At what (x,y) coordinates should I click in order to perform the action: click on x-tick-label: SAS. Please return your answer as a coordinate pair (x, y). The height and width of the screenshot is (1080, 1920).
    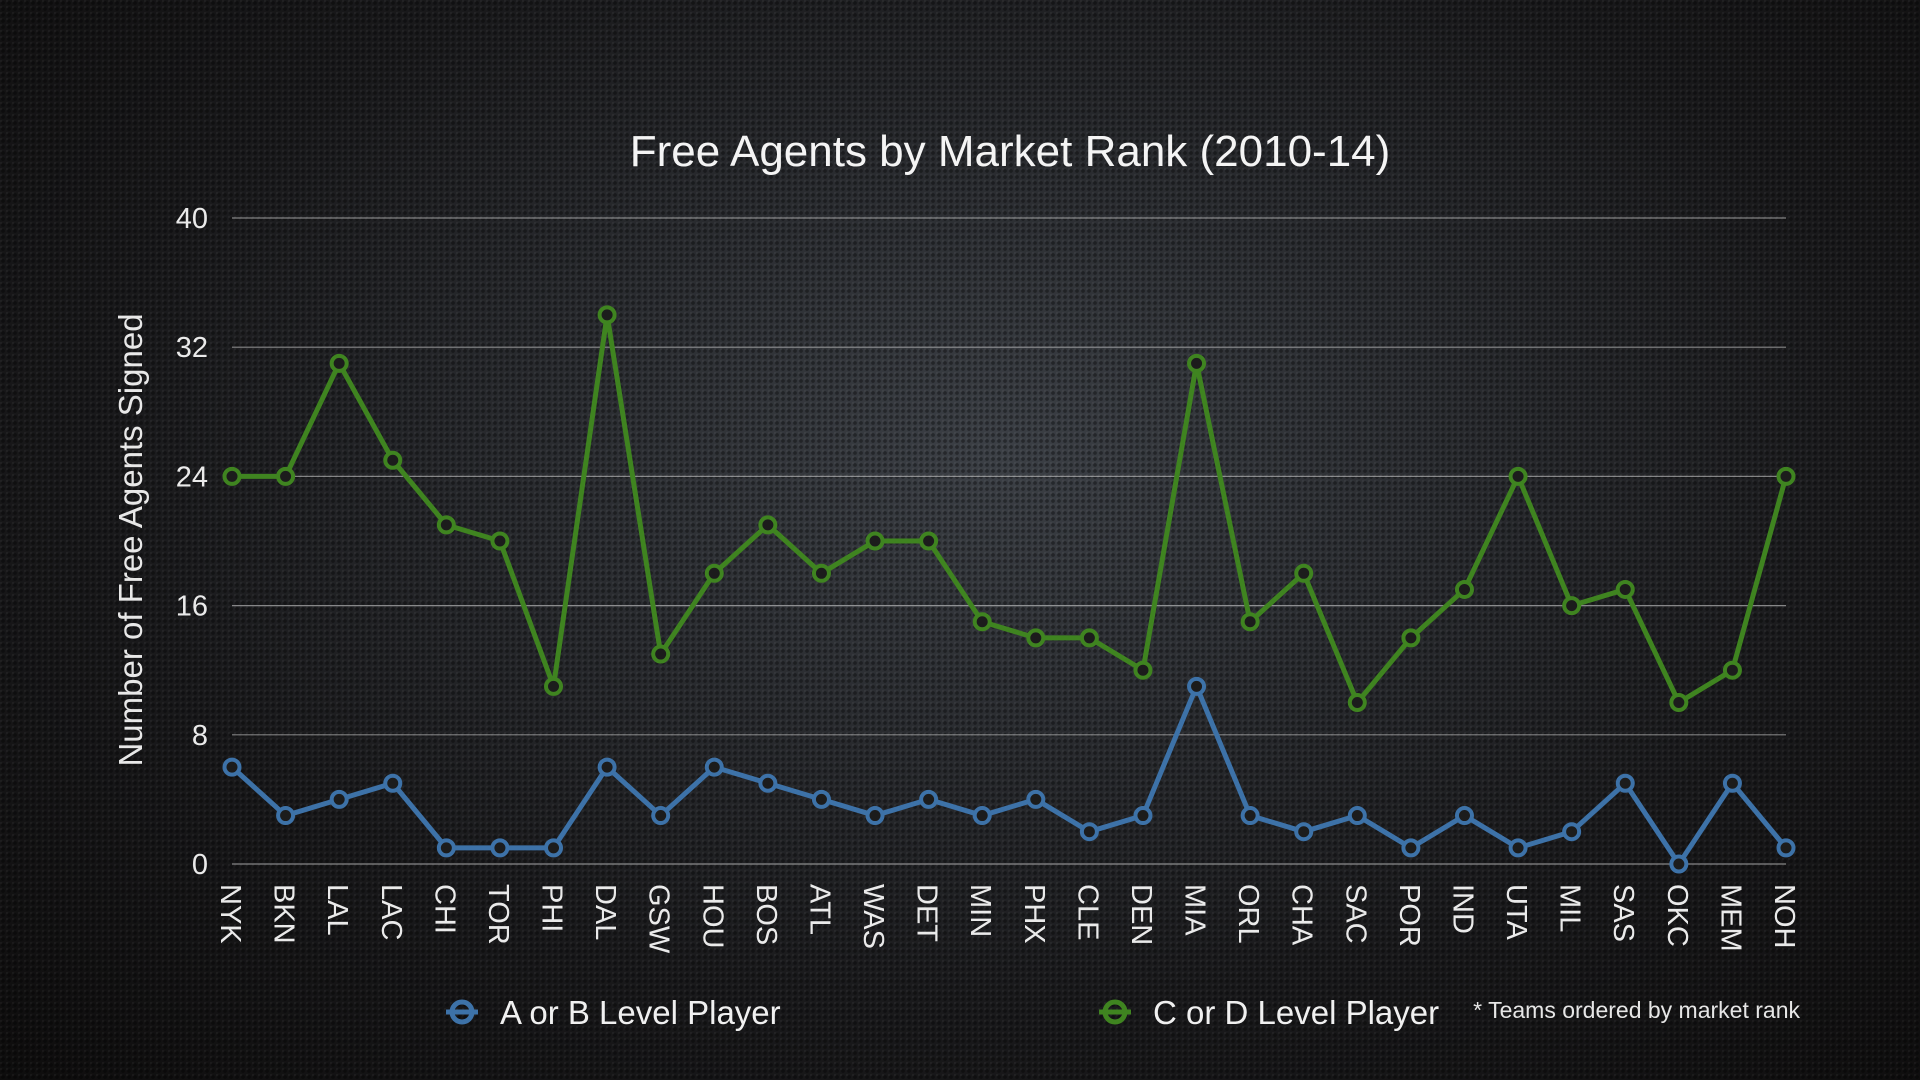
    Looking at the image, I should click on (1623, 913).